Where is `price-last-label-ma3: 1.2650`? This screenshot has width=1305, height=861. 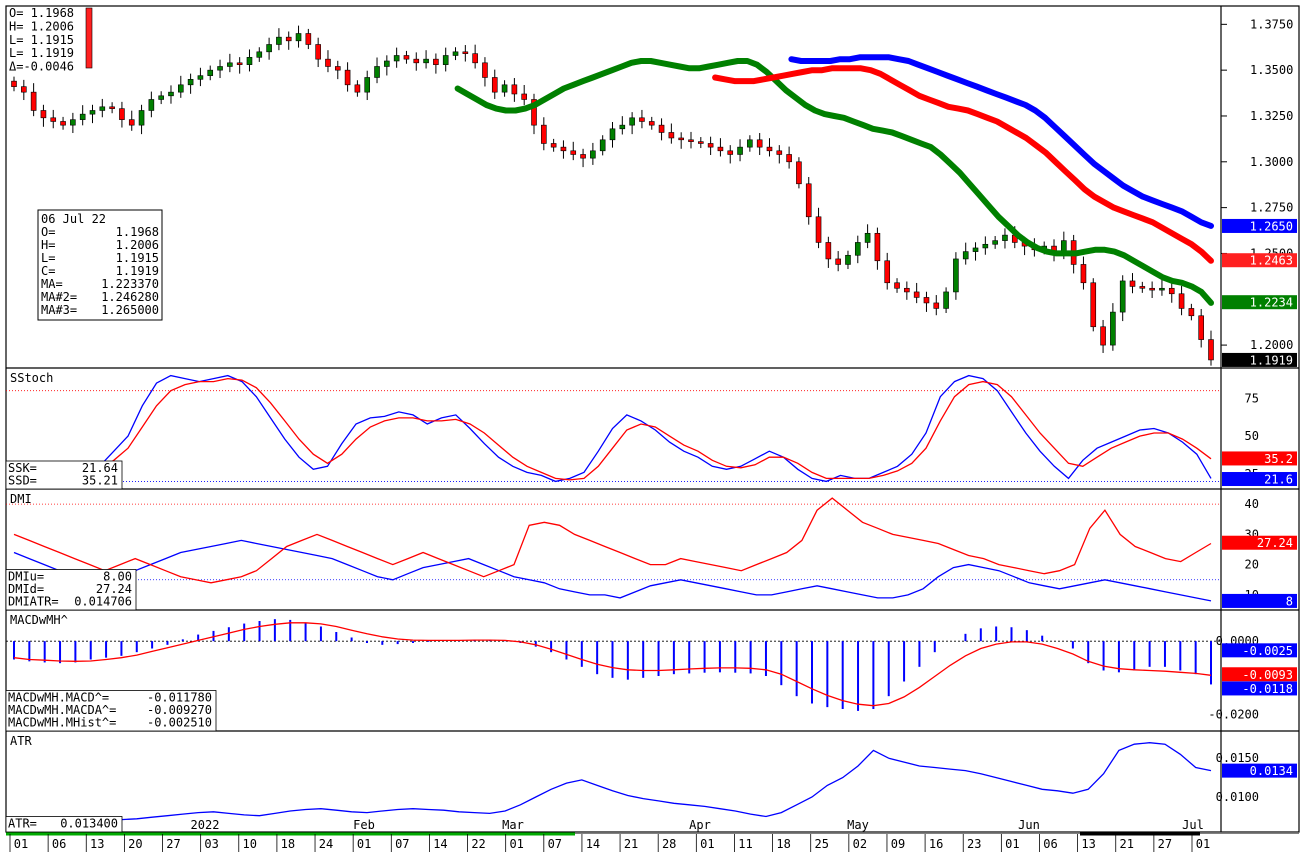
price-last-label-ma3: 1.2650 is located at coordinates (1271, 226).